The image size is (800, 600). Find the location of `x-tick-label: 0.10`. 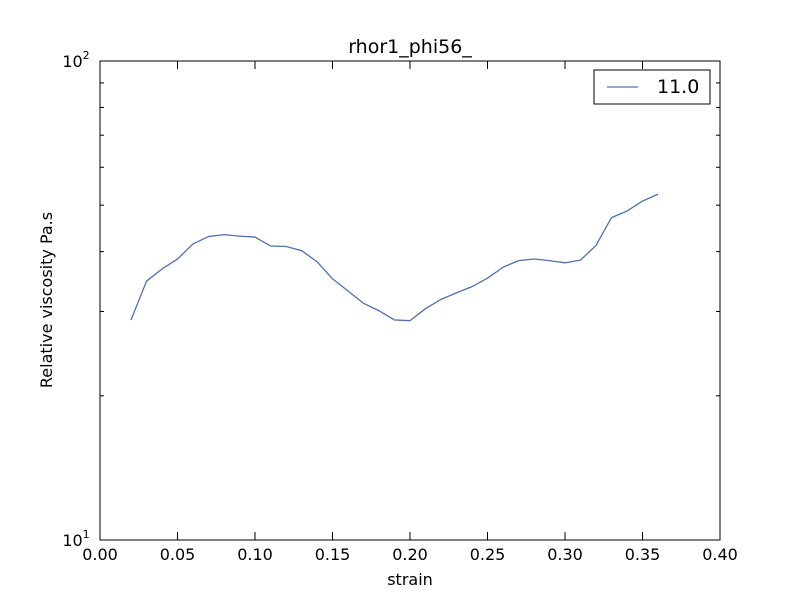

x-tick-label: 0.10 is located at coordinates (255, 554).